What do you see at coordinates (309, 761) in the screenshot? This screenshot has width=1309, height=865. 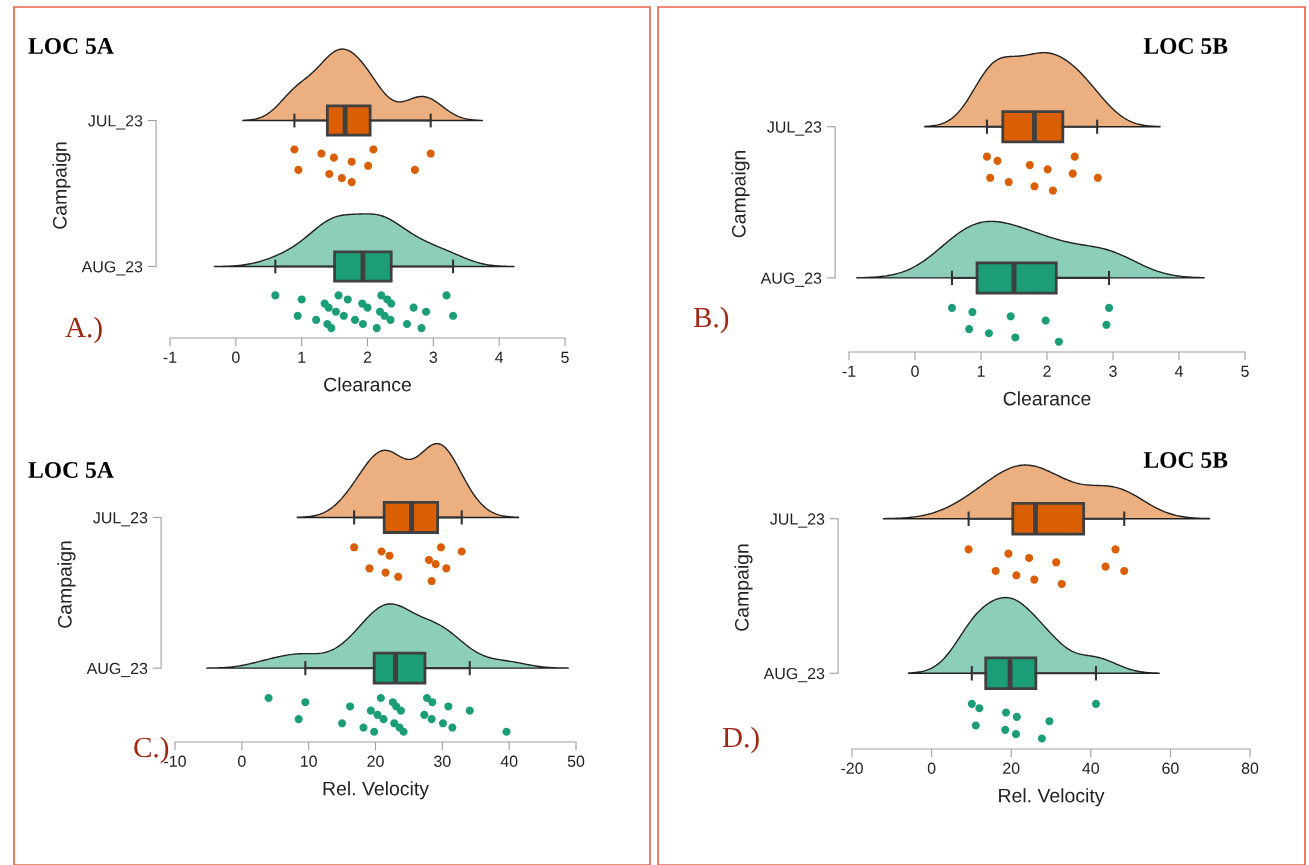 I see `x-tick-label: 10` at bounding box center [309, 761].